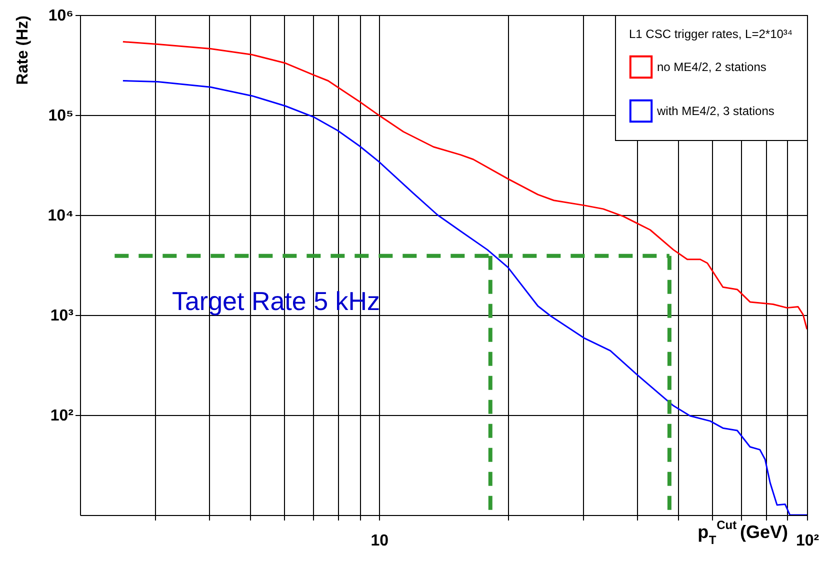 Image resolution: width=821 pixels, height=565 pixels. Describe the element at coordinates (61, 16) in the screenshot. I see `y-tick-label: 10⁶` at that location.